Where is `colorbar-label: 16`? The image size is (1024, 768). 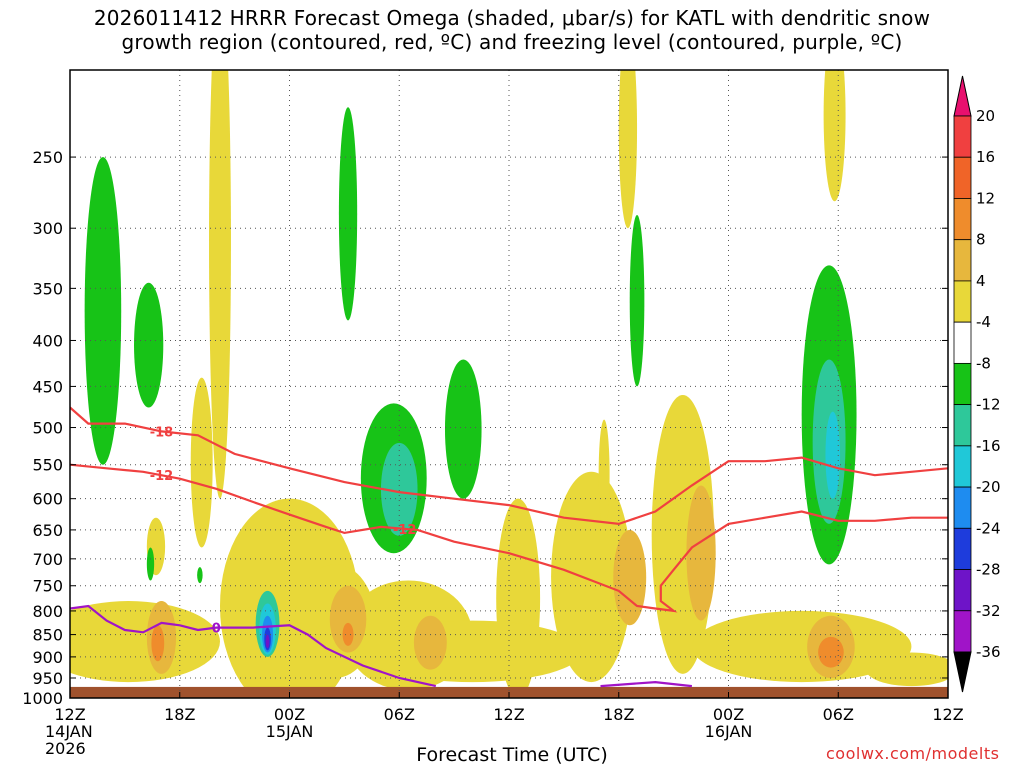 colorbar-label: 16 is located at coordinates (985, 157).